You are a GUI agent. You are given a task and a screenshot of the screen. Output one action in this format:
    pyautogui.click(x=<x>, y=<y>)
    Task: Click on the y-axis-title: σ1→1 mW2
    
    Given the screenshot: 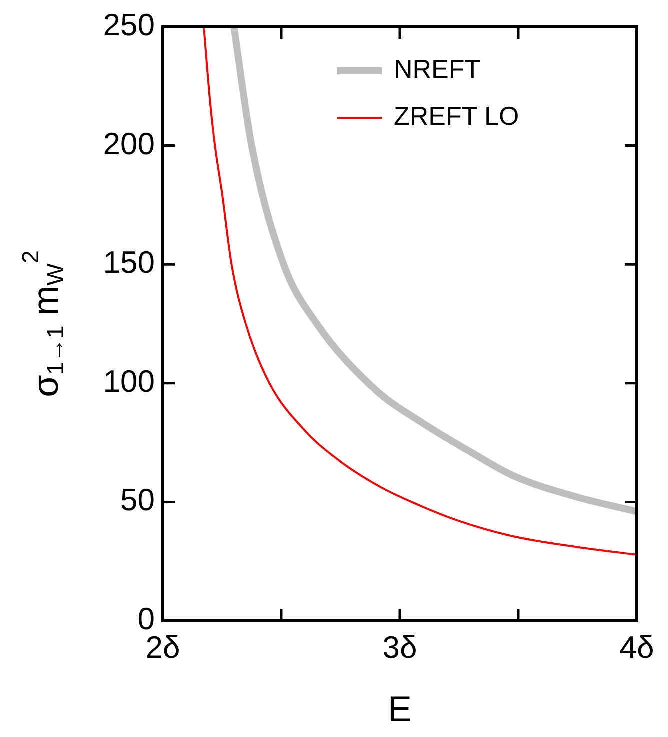 What is the action you would take?
    pyautogui.click(x=42, y=324)
    